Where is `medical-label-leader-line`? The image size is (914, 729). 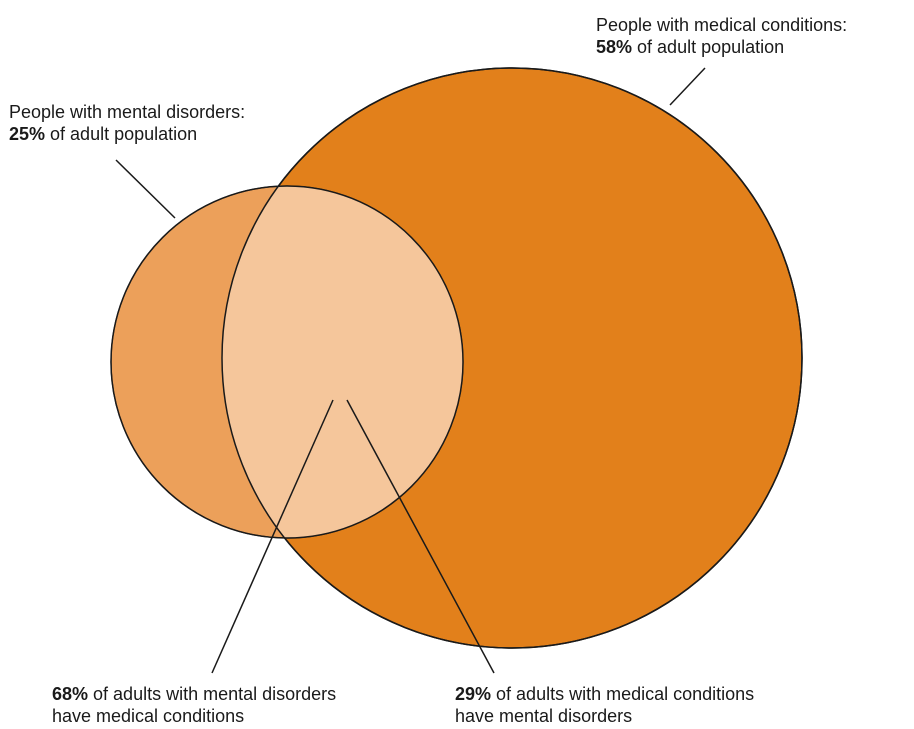
medical-label-leader-line is located at coordinates (687, 86).